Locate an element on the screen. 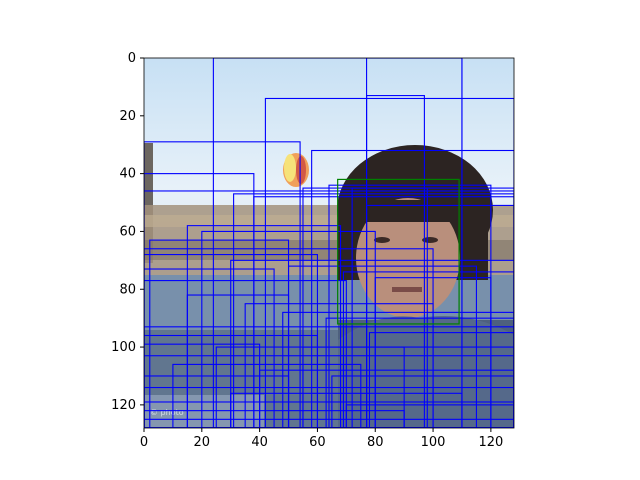 The height and width of the screenshot is (480, 640). y-tick-label: 80 is located at coordinates (127, 289).